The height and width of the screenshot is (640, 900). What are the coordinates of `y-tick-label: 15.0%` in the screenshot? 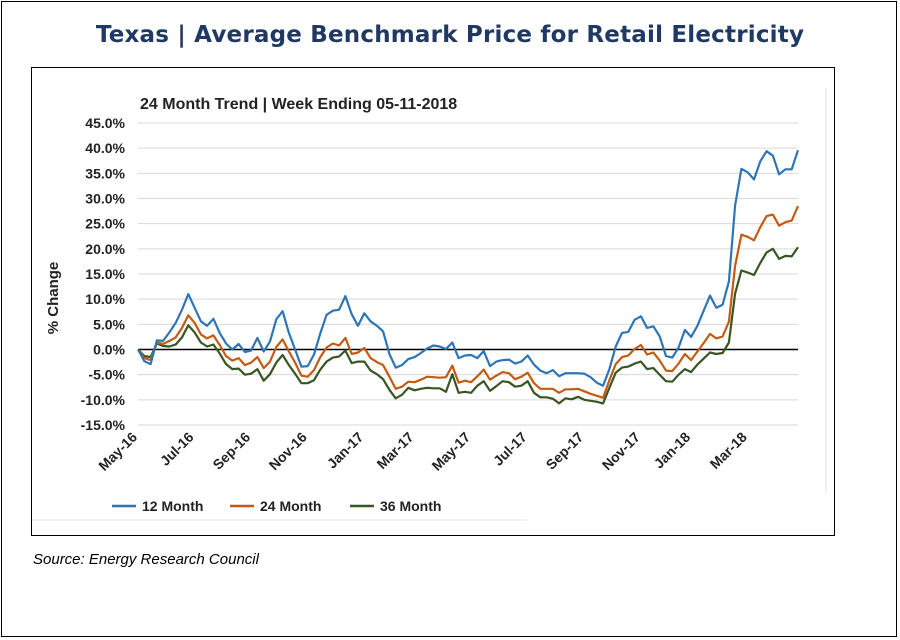 It's located at (105, 274).